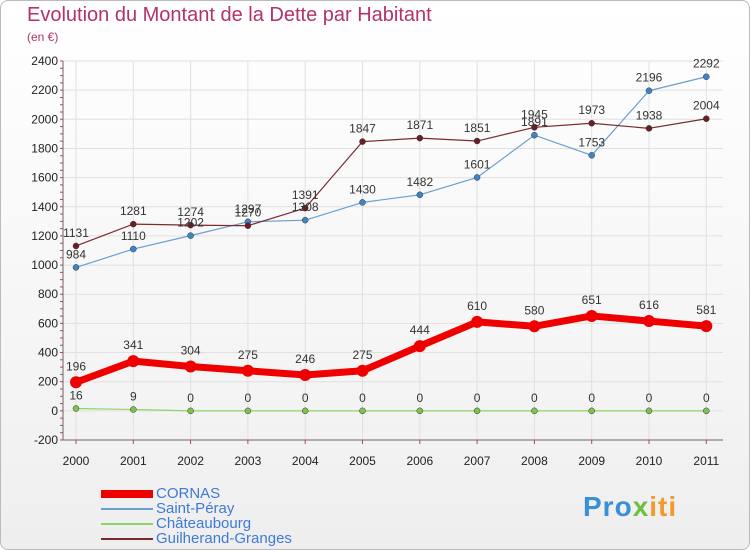  What do you see at coordinates (477, 306) in the screenshot?
I see `data-label: 610` at bounding box center [477, 306].